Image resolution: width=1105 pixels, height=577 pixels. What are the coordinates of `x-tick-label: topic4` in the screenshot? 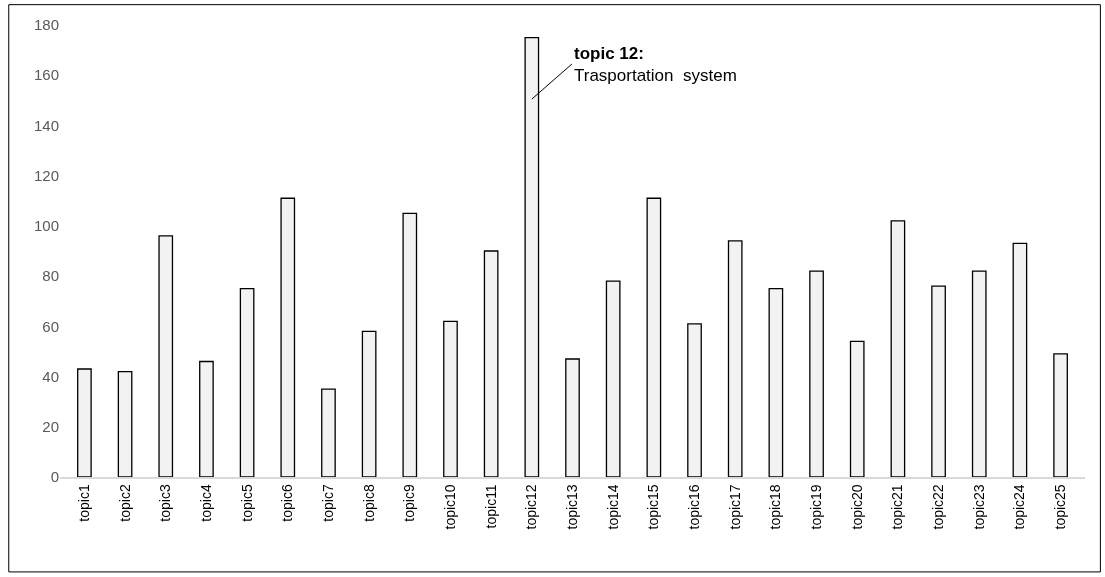 It's located at (205, 503).